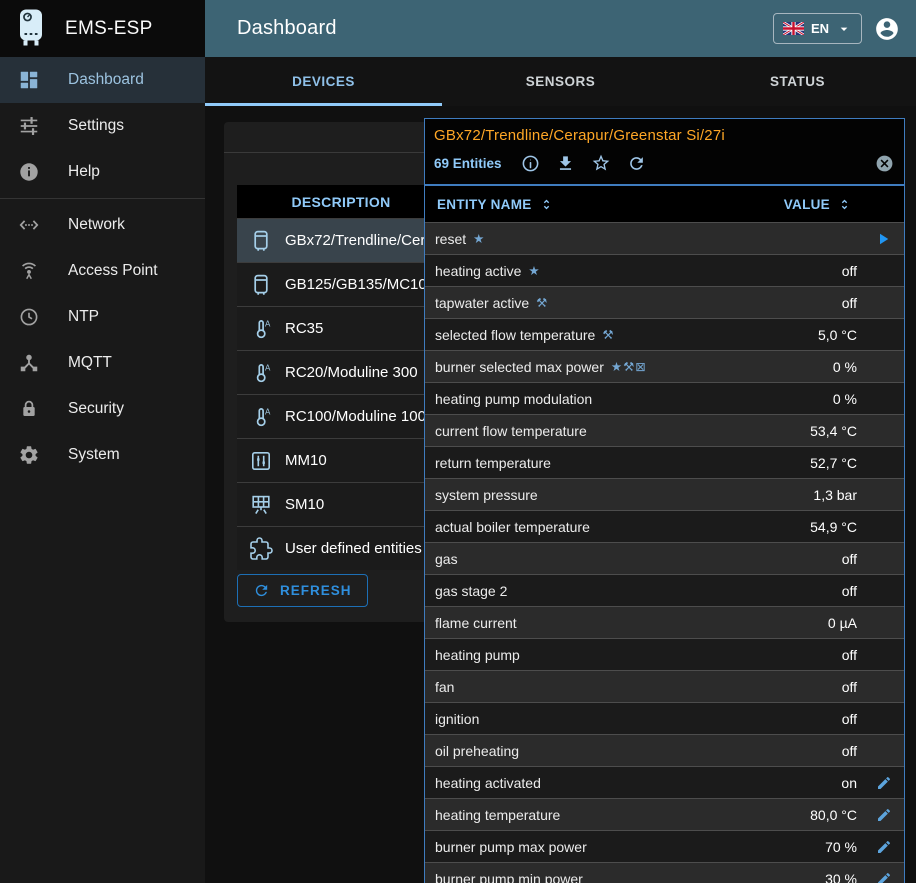 The width and height of the screenshot is (916, 883). What do you see at coordinates (833, 462) in the screenshot?
I see `entity-value: 52,7 °C` at bounding box center [833, 462].